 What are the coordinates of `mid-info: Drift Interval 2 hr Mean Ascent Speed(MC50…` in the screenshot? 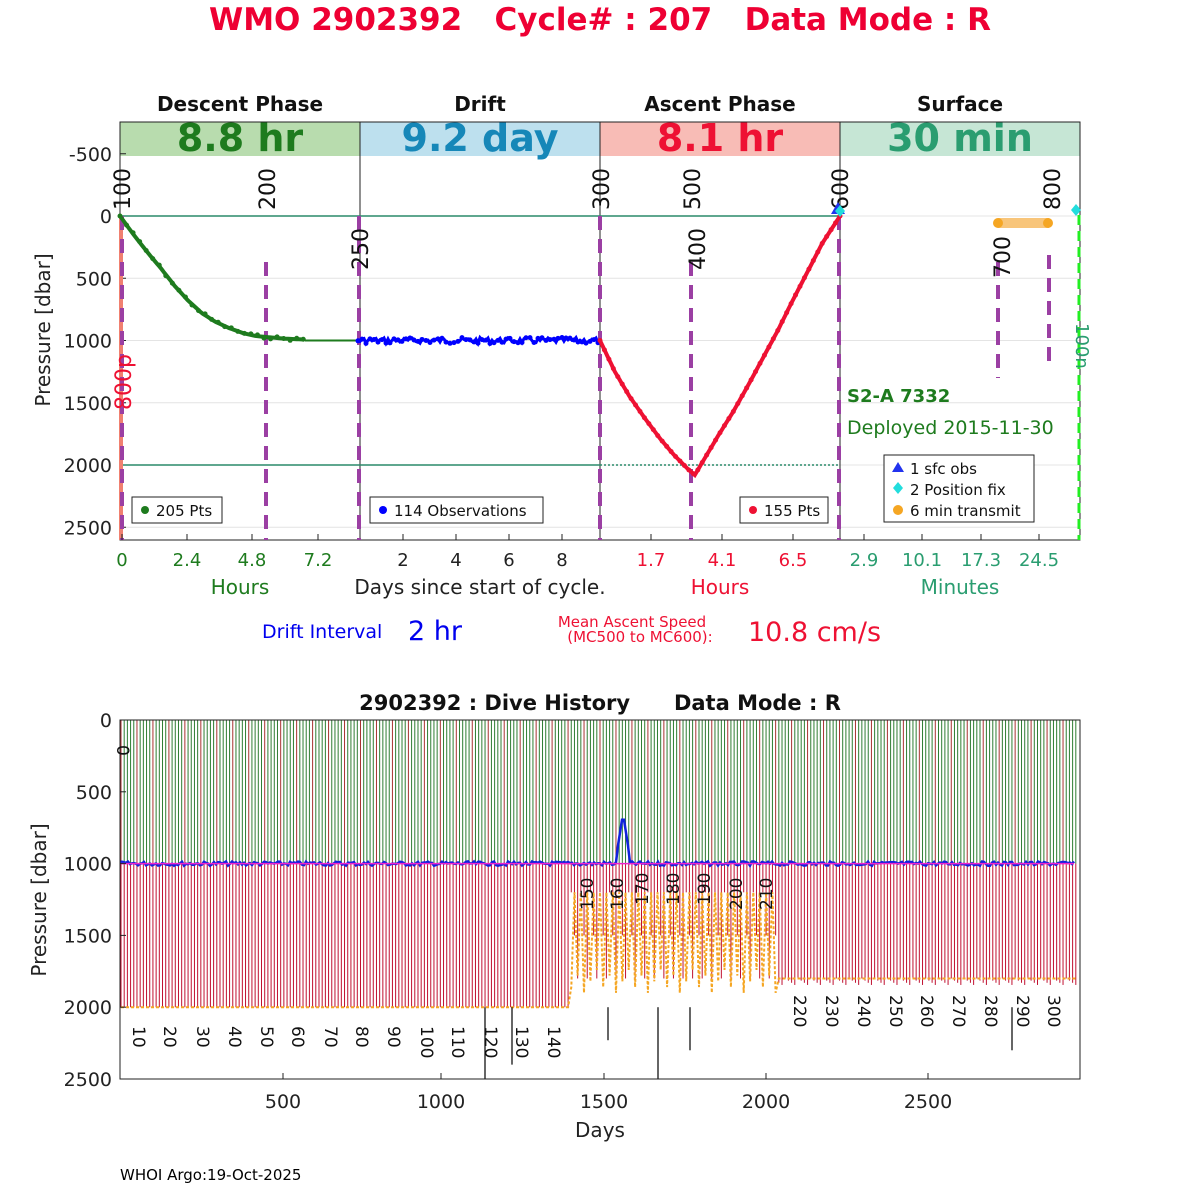 It's located at (571, 630).